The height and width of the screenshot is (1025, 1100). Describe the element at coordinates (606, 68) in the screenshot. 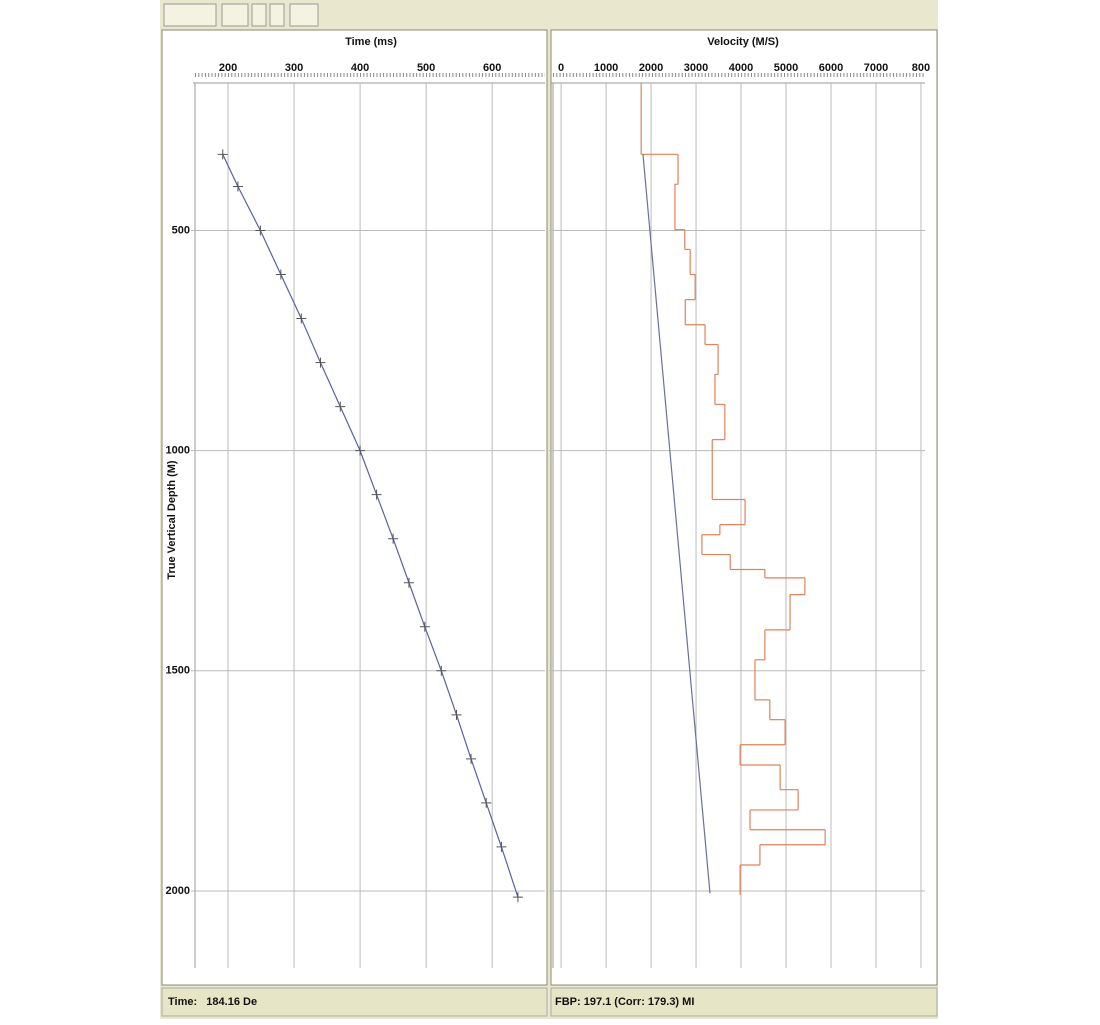

I see `x-tick-label: 1000` at that location.